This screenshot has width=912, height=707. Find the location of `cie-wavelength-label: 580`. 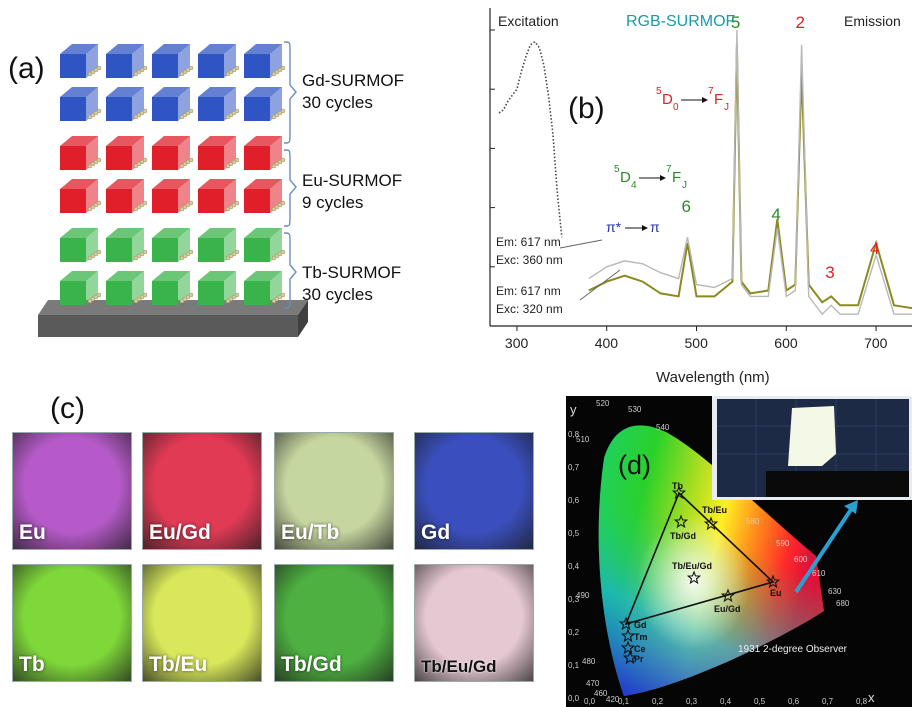

cie-wavelength-label: 580 is located at coordinates (753, 521).